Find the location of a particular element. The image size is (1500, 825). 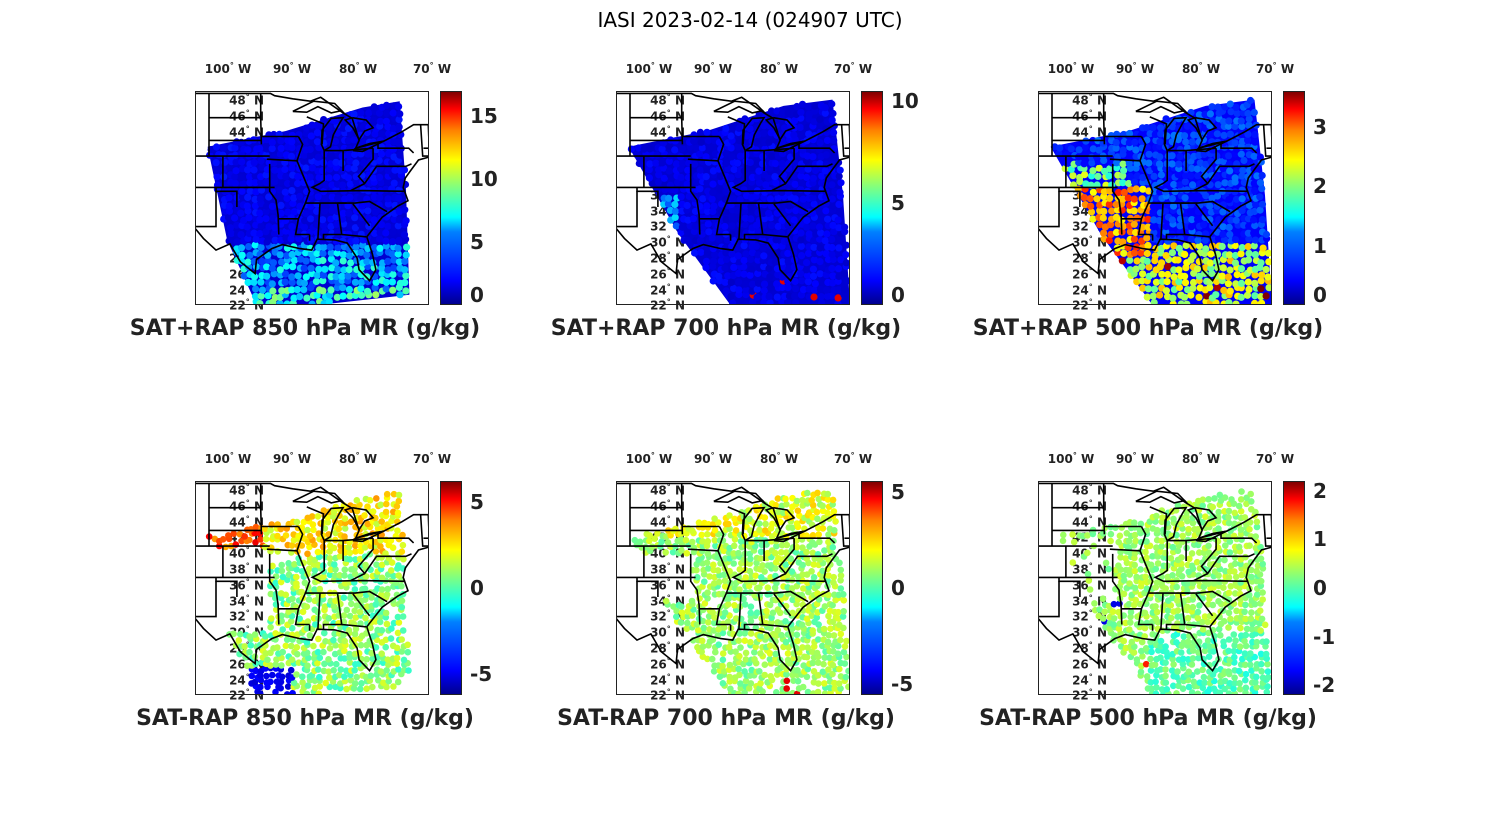

colorbar is located at coordinates (872, 198).